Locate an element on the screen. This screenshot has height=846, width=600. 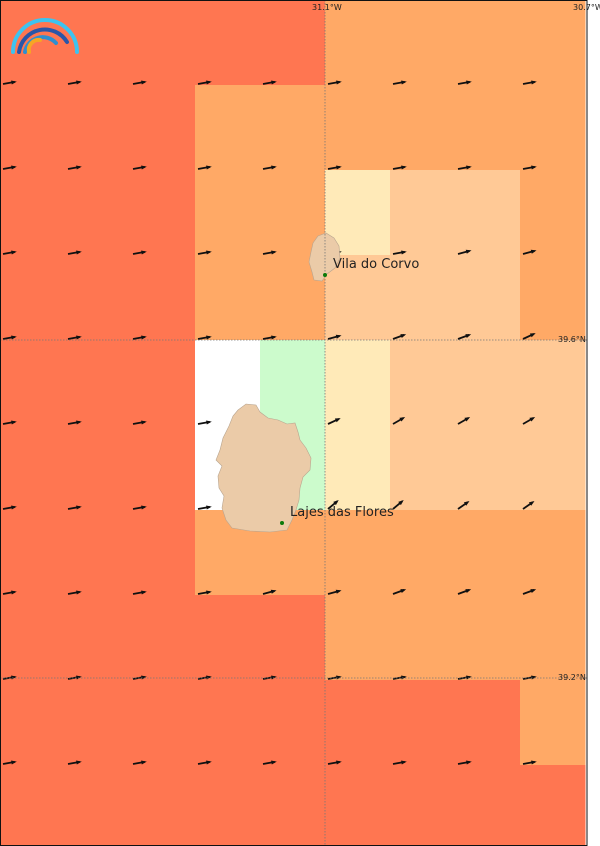
logo-rainbow-icon is located at coordinates (45, 36).